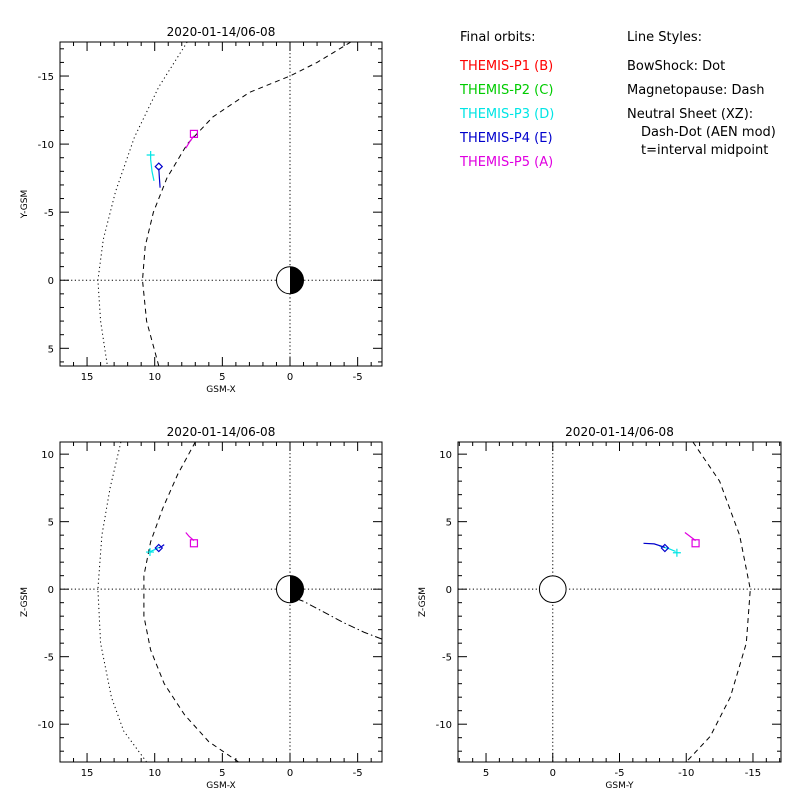  Describe the element at coordinates (619, 786) in the screenshot. I see `x-axis-label: GSM-Y` at that location.